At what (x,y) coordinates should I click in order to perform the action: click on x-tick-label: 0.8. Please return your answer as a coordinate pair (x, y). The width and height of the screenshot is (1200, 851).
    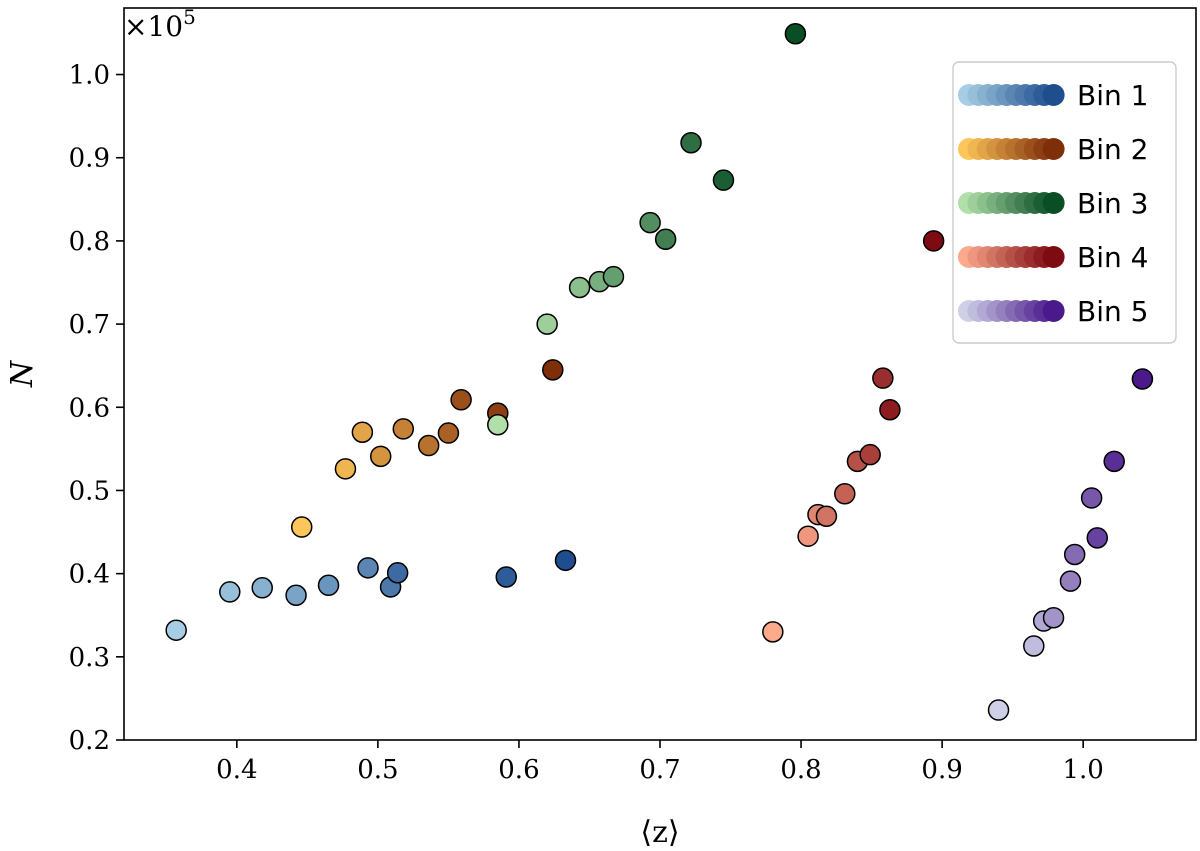
    Looking at the image, I should click on (800, 770).